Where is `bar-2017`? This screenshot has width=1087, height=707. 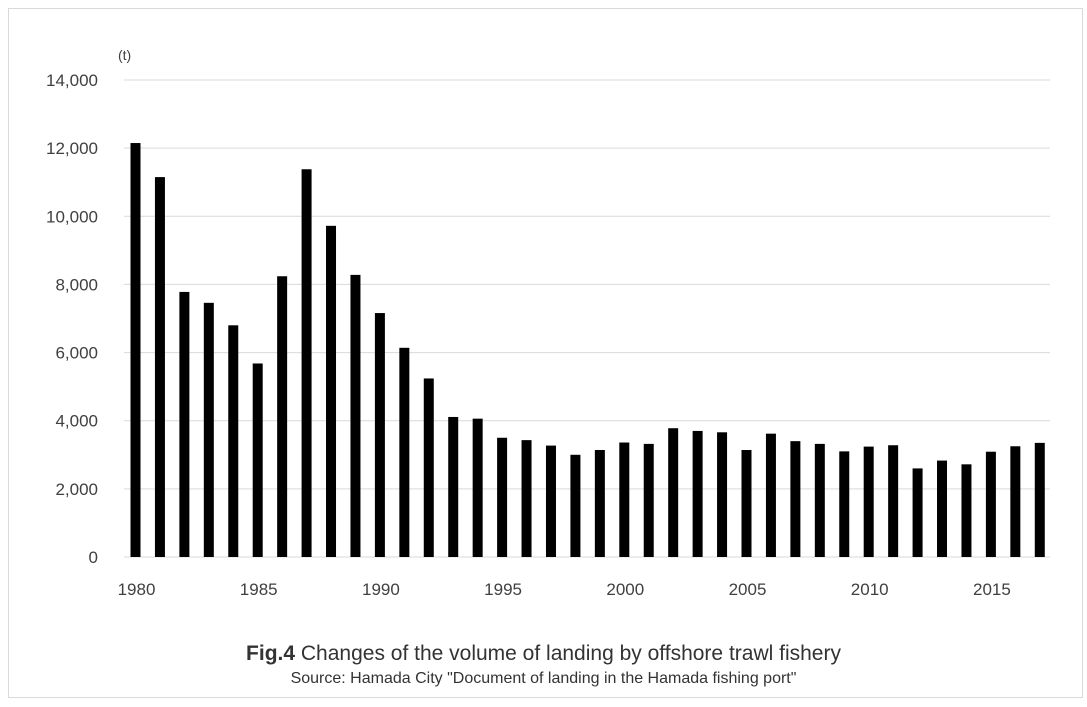 bar-2017 is located at coordinates (1039, 499).